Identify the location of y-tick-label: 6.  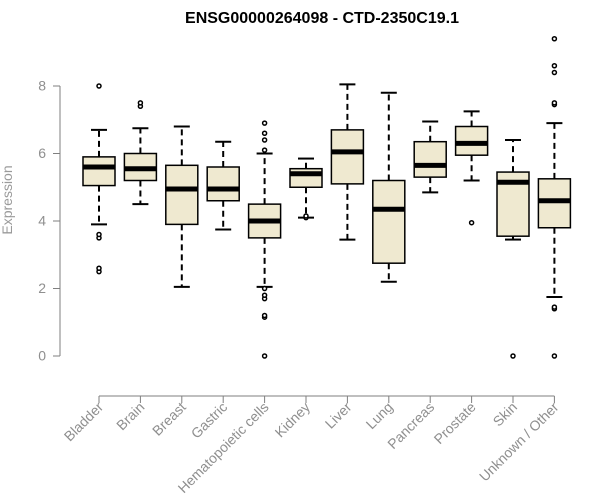
(42, 153).